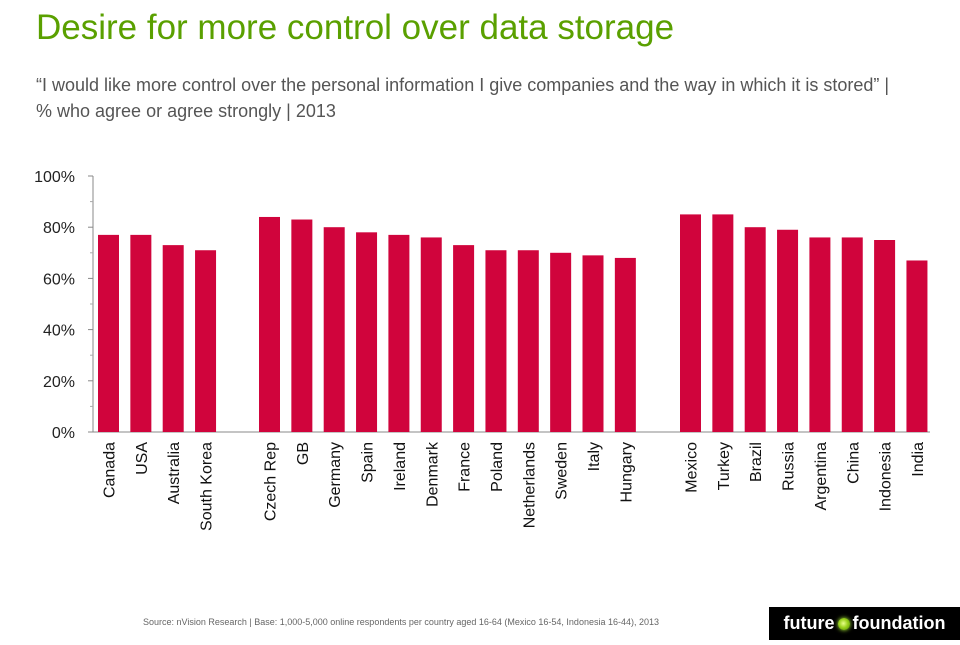  Describe the element at coordinates (59, 279) in the screenshot. I see `y-tick-label: 60%` at that location.